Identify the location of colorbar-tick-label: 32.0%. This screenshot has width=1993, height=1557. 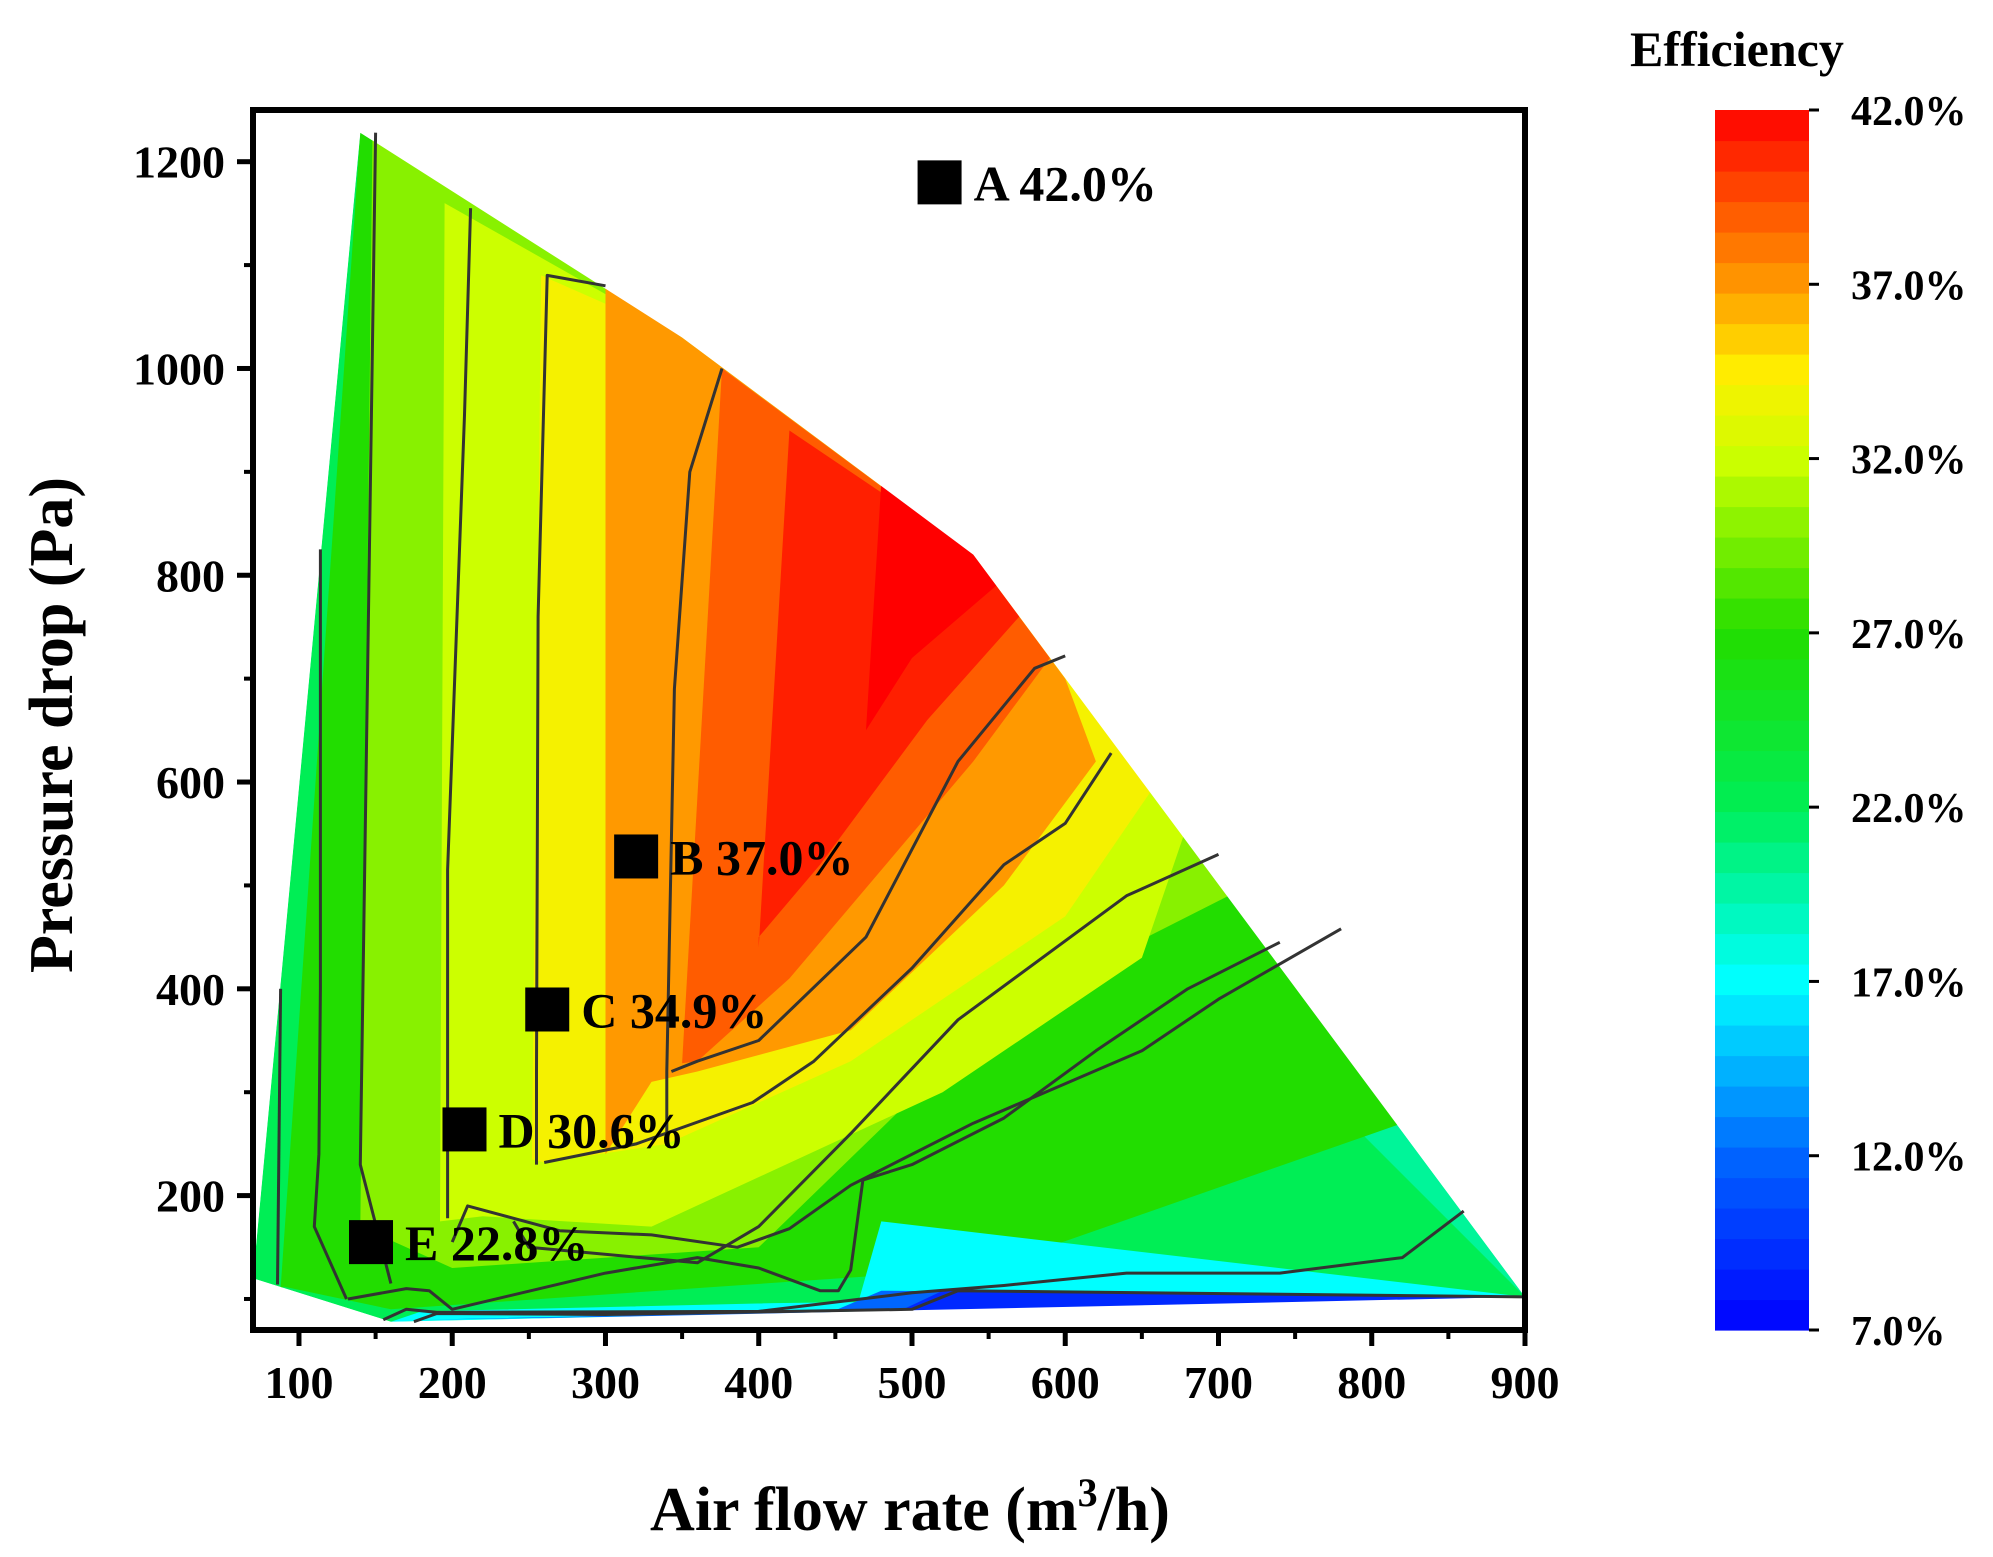
(1909, 461).